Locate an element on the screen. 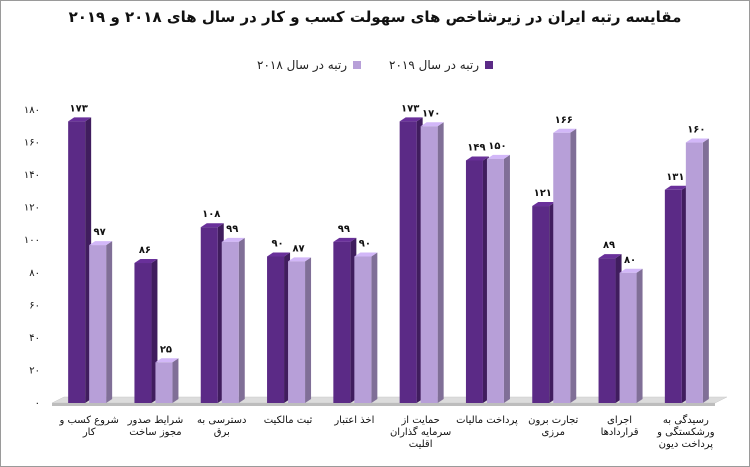 This screenshot has height=467, width=750. x-category-label: اجرای is located at coordinates (619, 420).